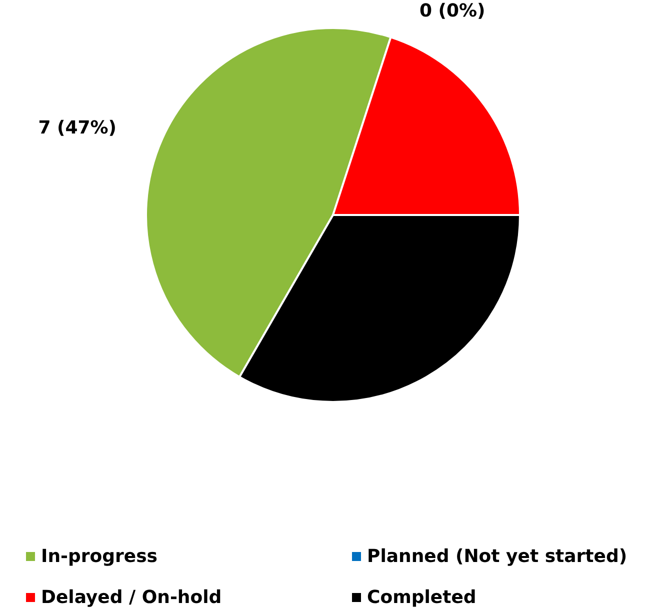  What do you see at coordinates (131, 597) in the screenshot?
I see `legend-label: Delayed / On-hold` at bounding box center [131, 597].